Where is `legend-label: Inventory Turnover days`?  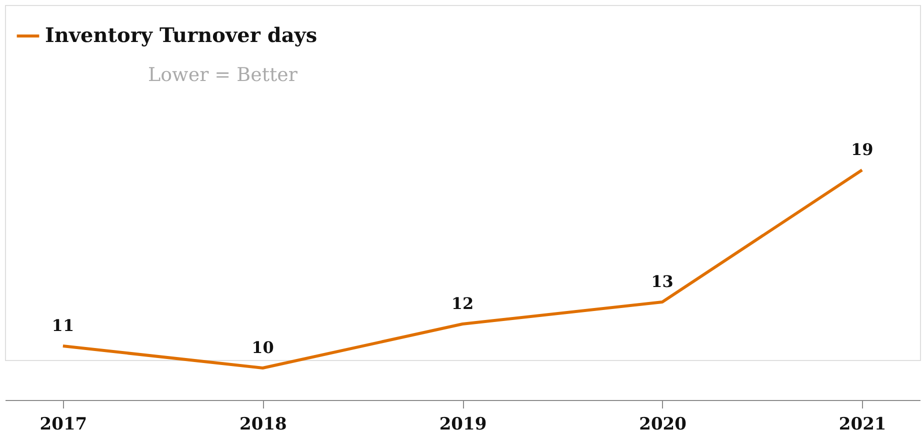 legend-label: Inventory Turnover days is located at coordinates (181, 35).